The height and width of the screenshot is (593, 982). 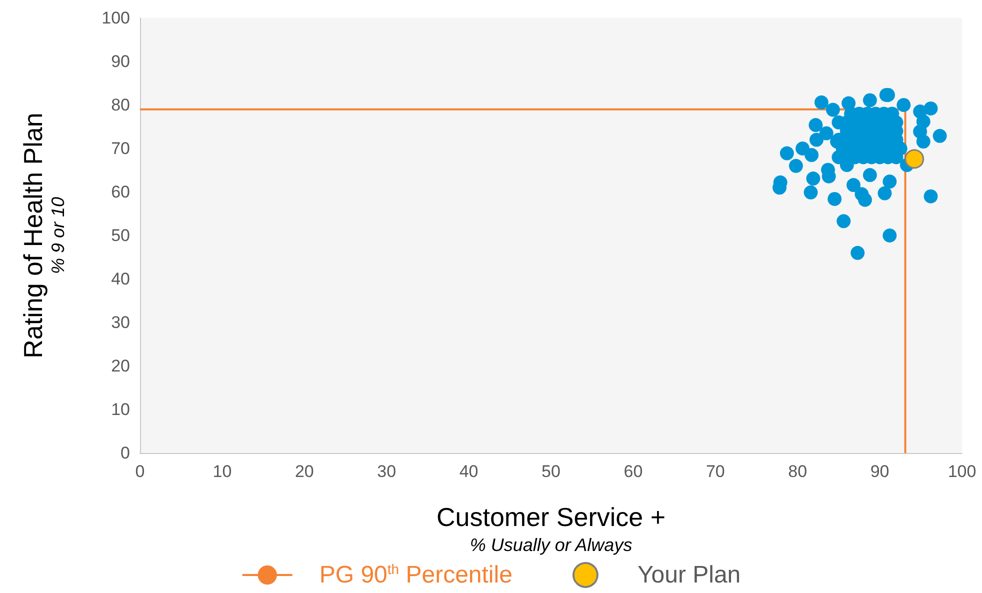 What do you see at coordinates (715, 471) in the screenshot?
I see `x-tick-label: 70` at bounding box center [715, 471].